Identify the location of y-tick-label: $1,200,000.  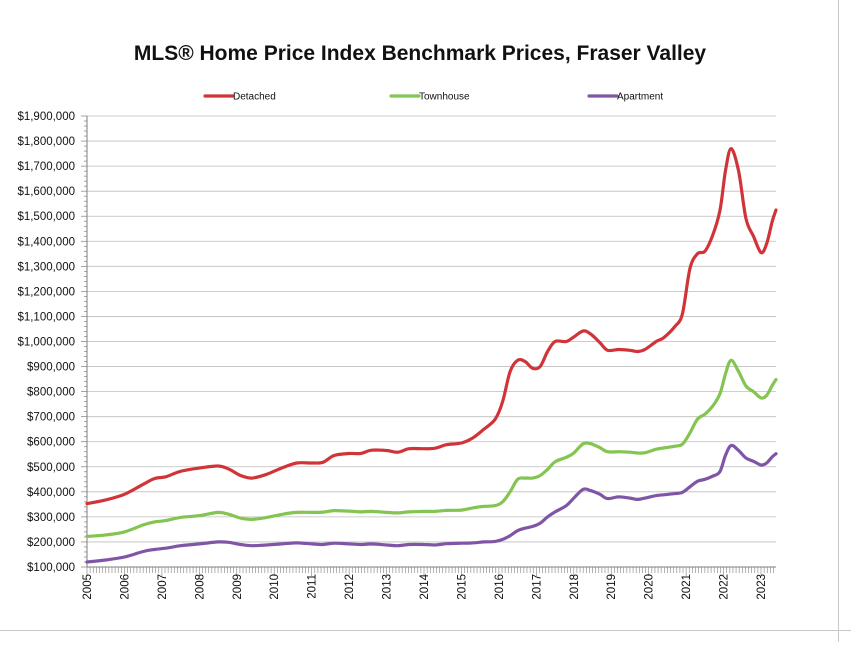
(46, 292).